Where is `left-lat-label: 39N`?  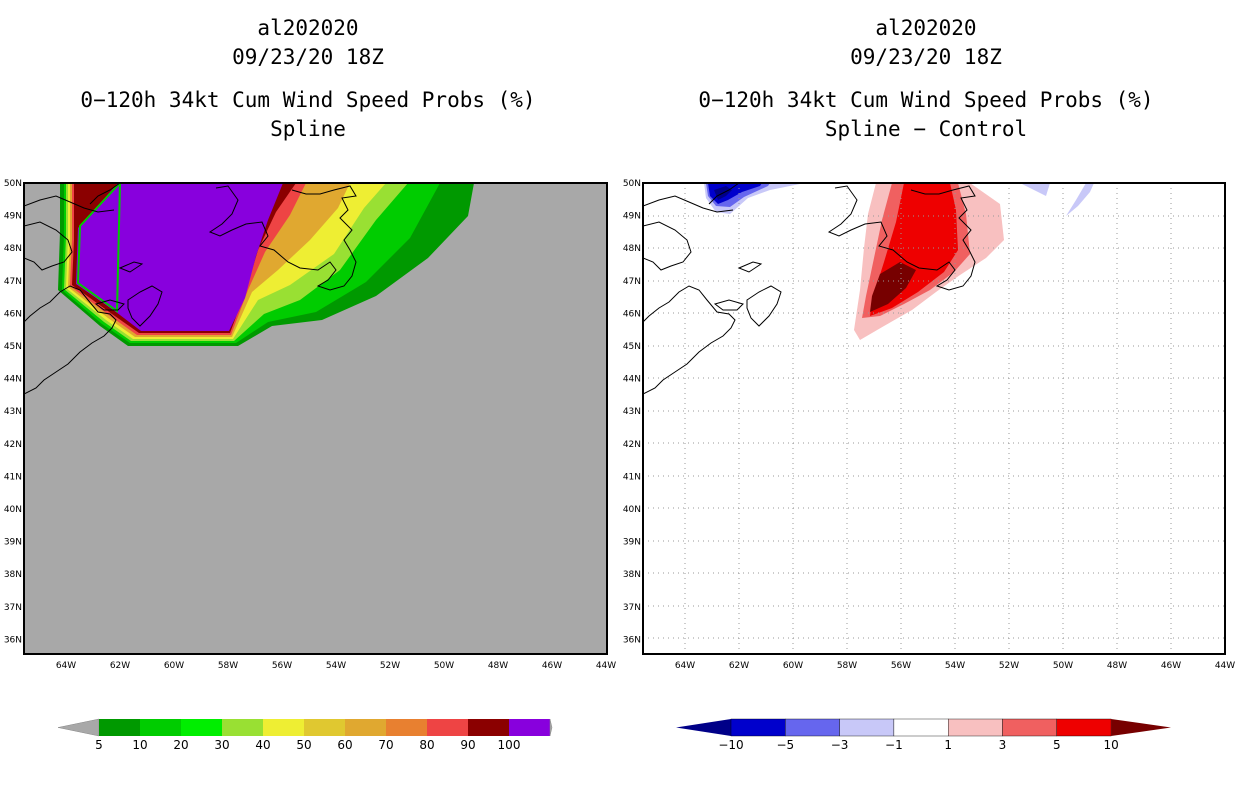 left-lat-label: 39N is located at coordinates (13, 543).